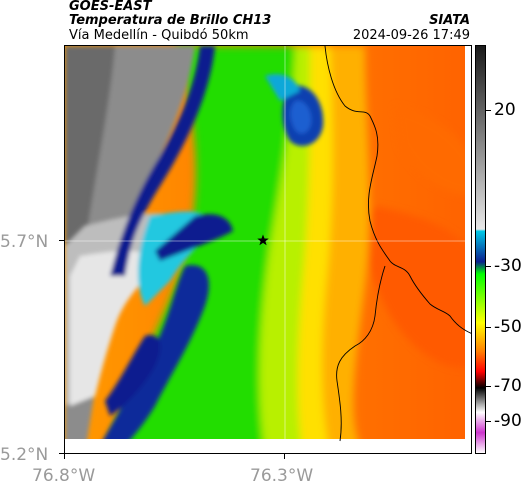  I want to click on datetime-label: 2024-09-26 17:49, so click(411, 35).